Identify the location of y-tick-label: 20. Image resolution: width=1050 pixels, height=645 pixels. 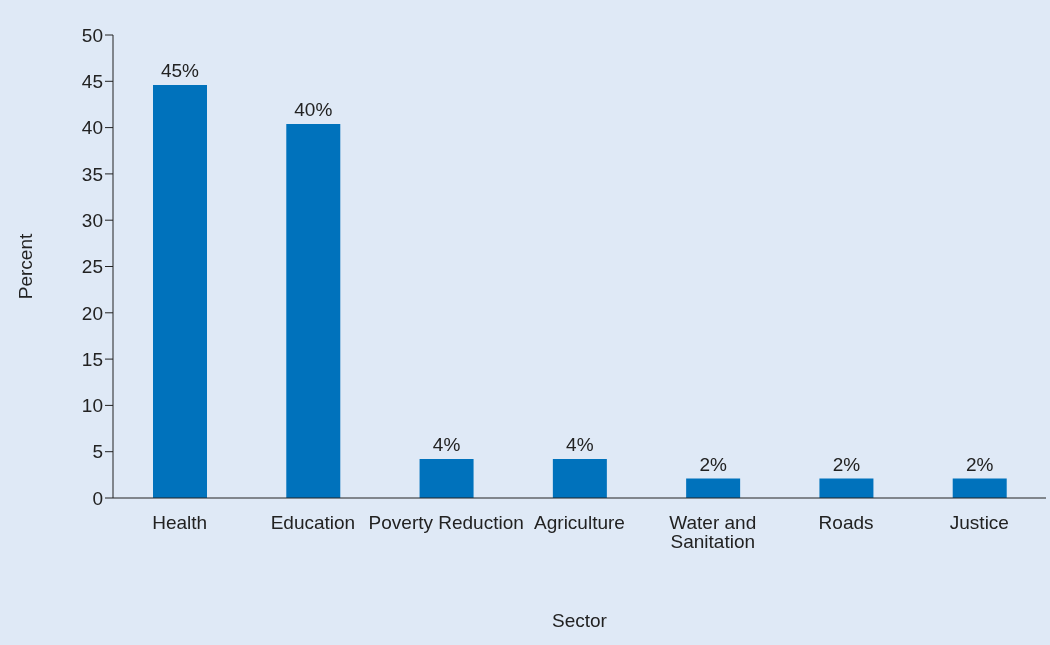
(92, 313).